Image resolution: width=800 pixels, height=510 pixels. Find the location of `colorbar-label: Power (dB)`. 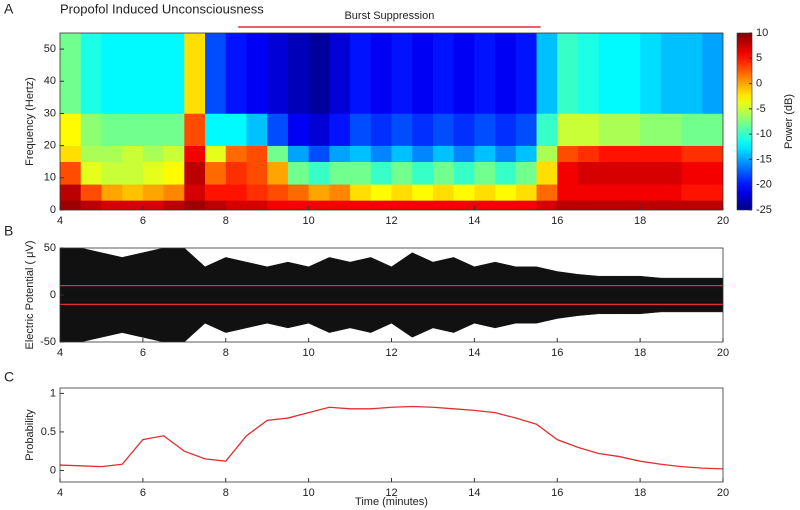

colorbar-label: Power (dB) is located at coordinates (789, 121).